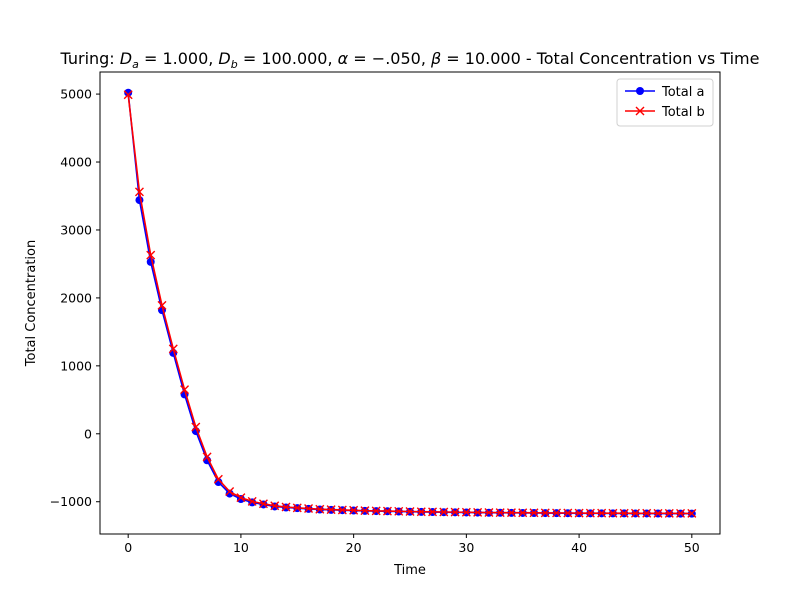 This screenshot has height=604, width=800. What do you see at coordinates (579, 547) in the screenshot?
I see `x-tick-label: 40` at bounding box center [579, 547].